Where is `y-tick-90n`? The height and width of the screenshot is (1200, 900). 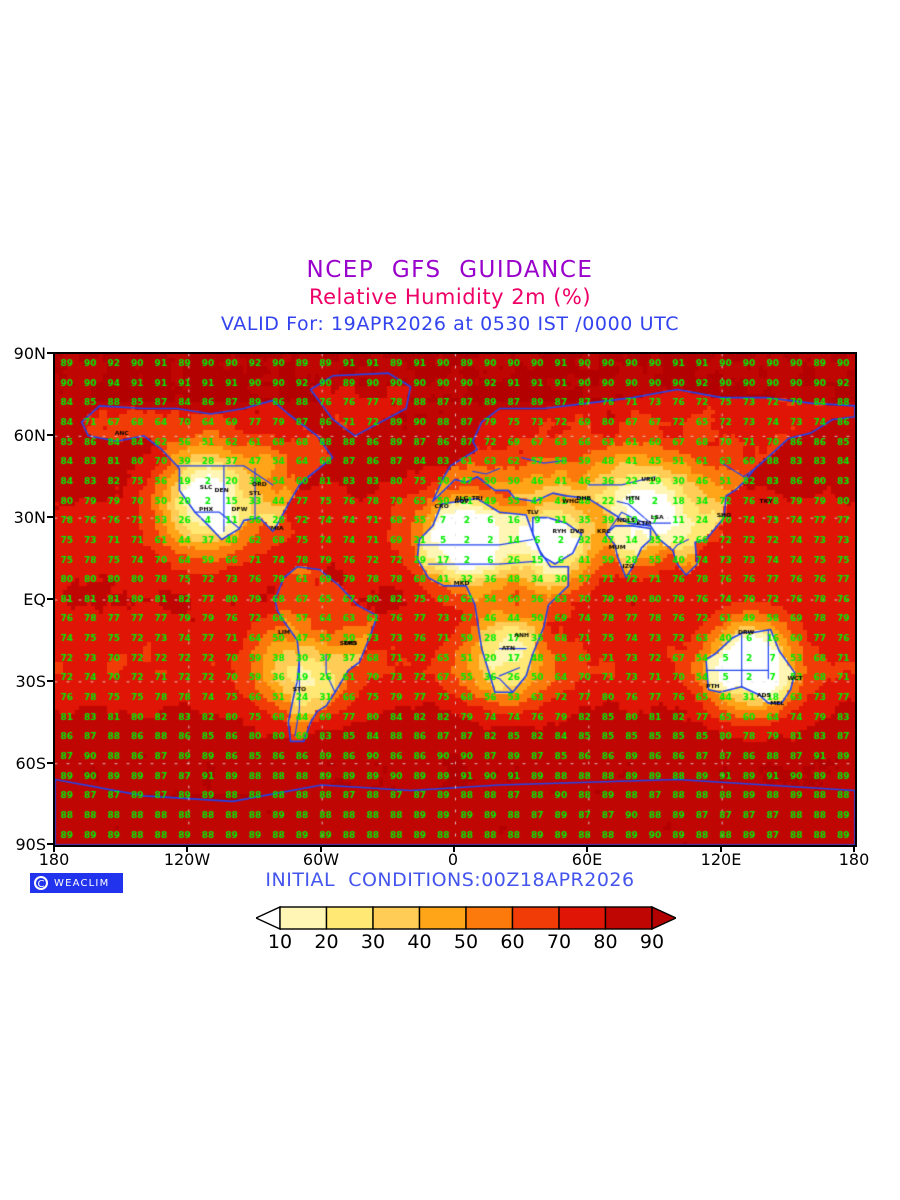 y-tick-90n is located at coordinates (50, 353).